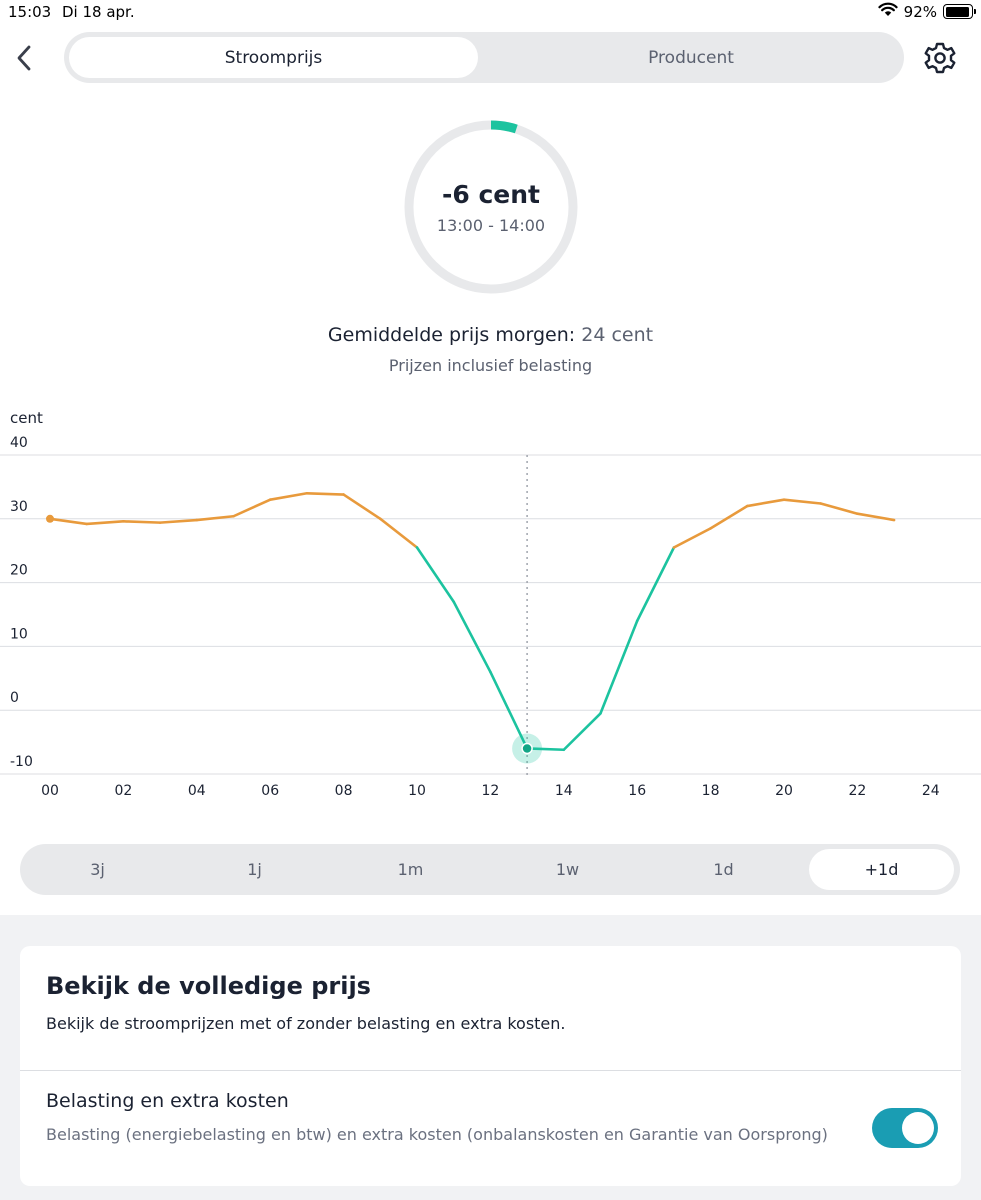 This screenshot has height=1200, width=981. Describe the element at coordinates (723, 869) in the screenshot. I see `range-option-1d: 1d` at that location.